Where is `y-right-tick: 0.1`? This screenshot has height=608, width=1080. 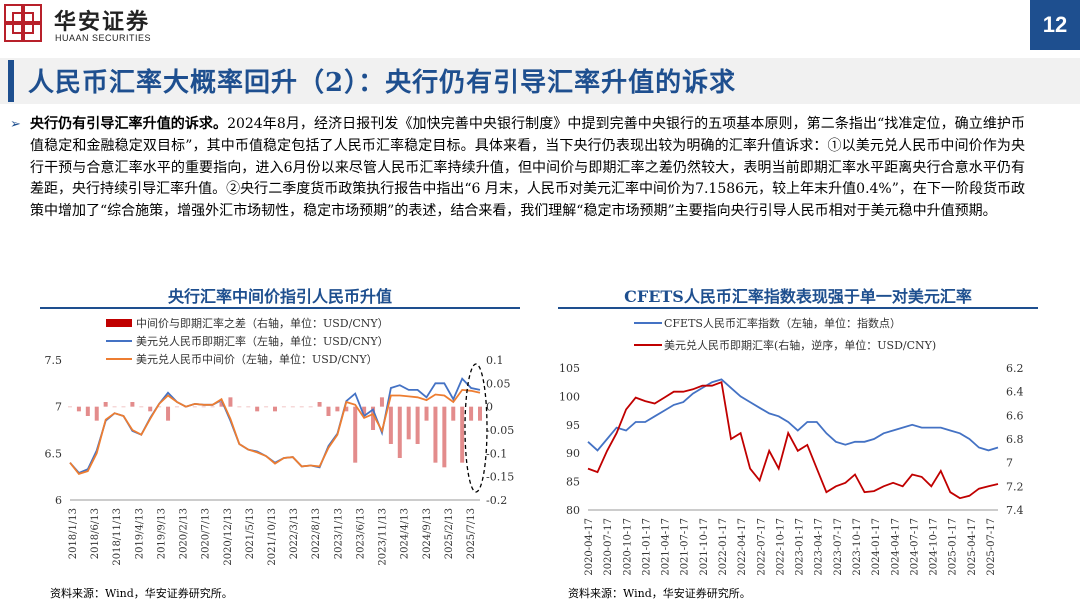 y-right-tick: 0.1 is located at coordinates (495, 360).